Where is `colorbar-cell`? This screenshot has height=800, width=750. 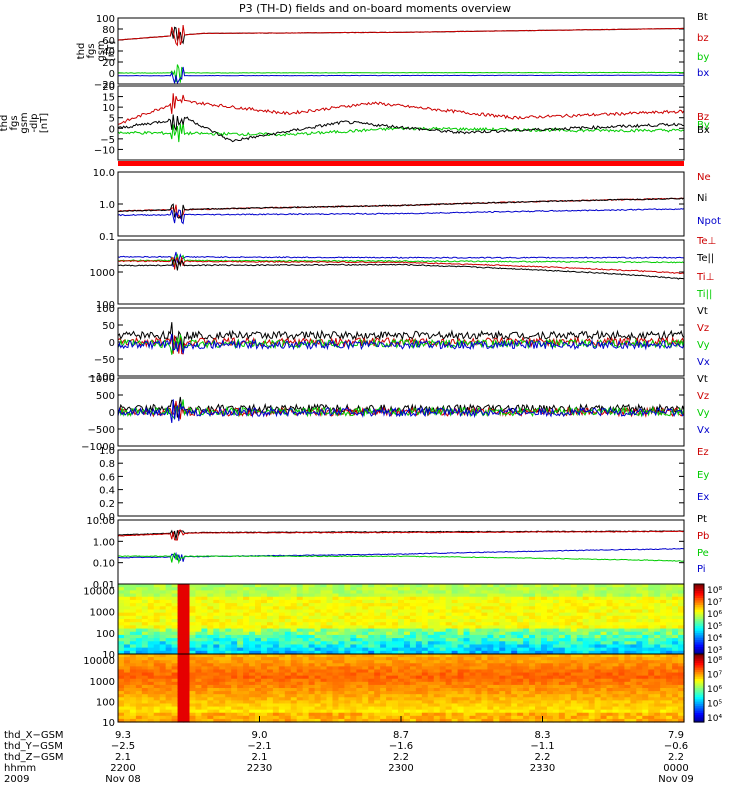
colorbar-cell is located at coordinates (699, 696).